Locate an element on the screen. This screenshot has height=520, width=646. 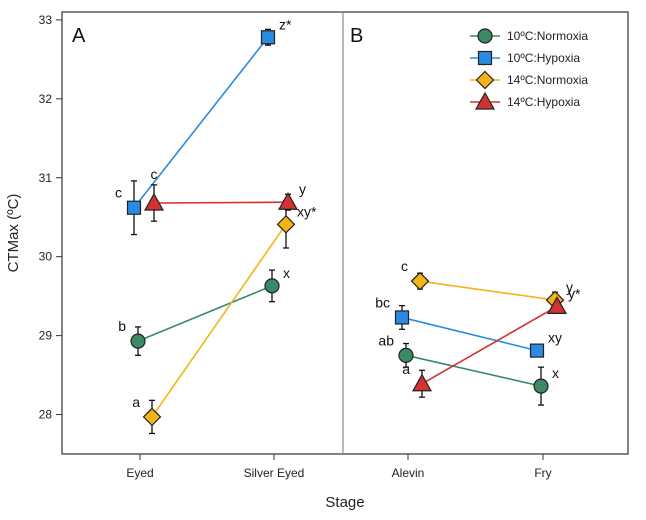
x-tick-label: Alevin is located at coordinates (408, 473).